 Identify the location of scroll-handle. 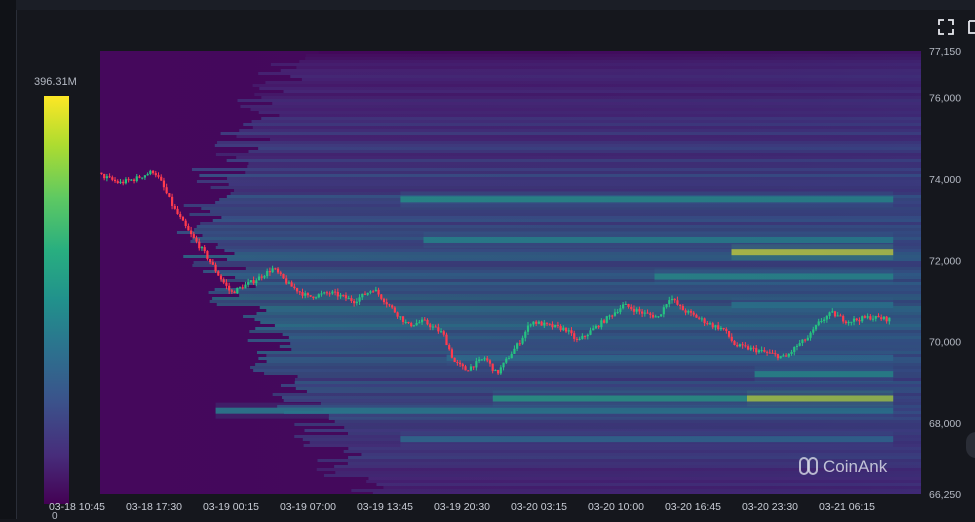
(970, 445).